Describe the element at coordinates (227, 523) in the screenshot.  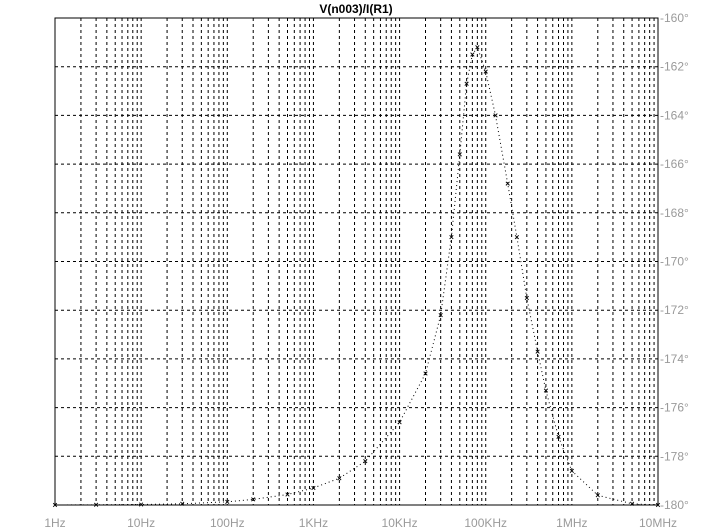
I see `x-tick-label: 100Hz` at that location.